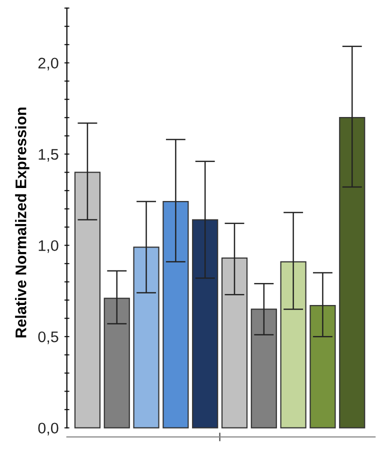  I want to click on y-tick-label: 0,0, so click(48, 429).